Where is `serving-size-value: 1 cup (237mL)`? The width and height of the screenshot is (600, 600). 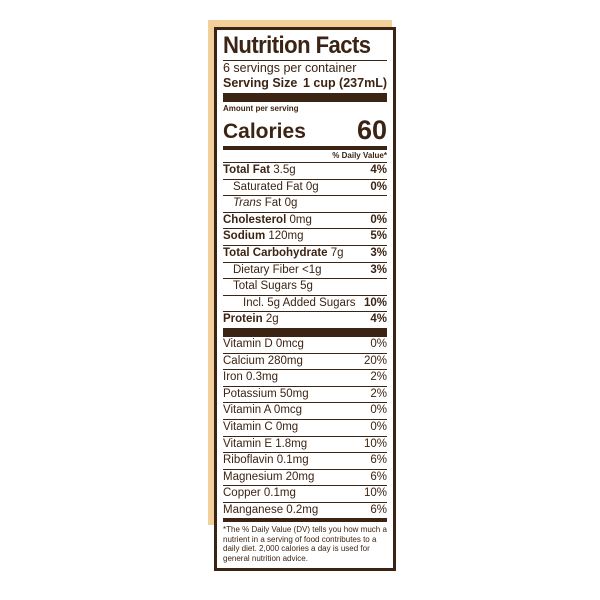
serving-size-value: 1 cup (237mL) is located at coordinates (344, 83).